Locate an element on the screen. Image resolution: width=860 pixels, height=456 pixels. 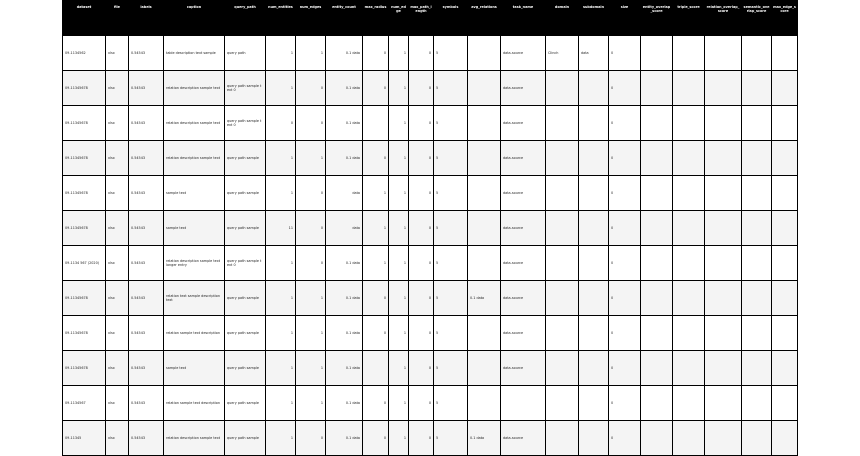
column-header: domain is located at coordinates (562, 18).